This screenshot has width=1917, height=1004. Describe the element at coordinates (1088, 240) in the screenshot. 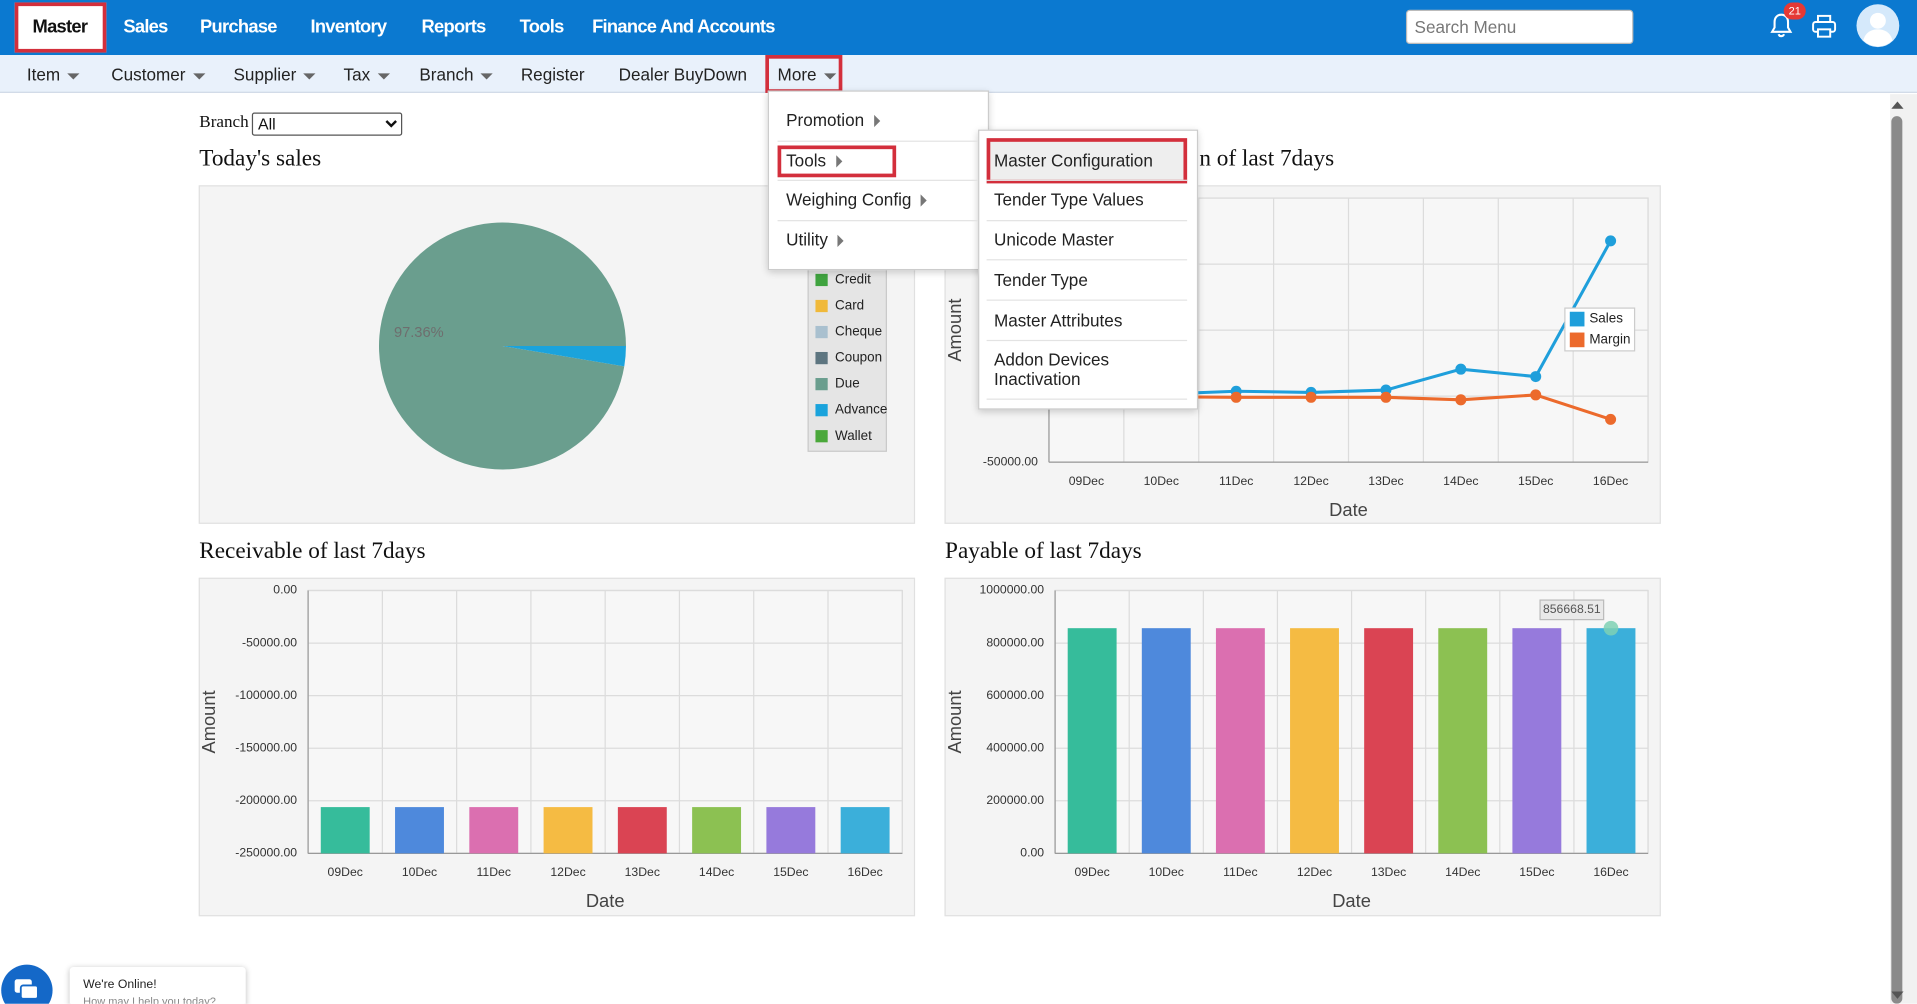

I see `submenu-item: Unicode Master` at that location.